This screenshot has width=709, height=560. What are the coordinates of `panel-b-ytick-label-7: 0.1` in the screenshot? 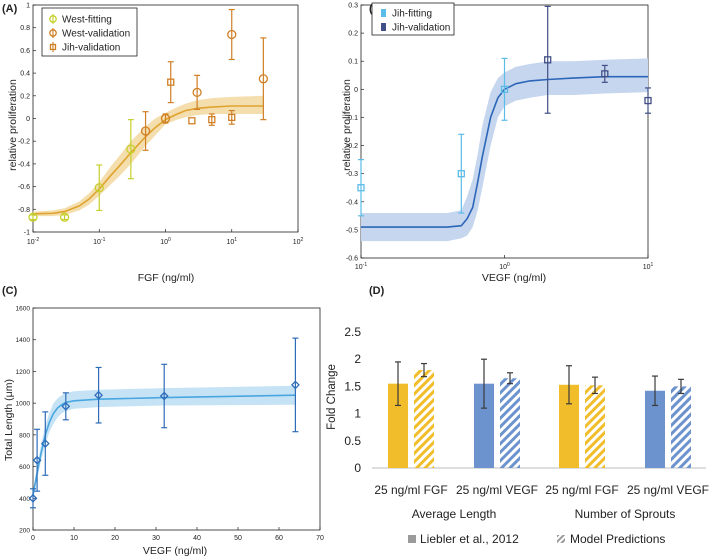 It's located at (353, 62).